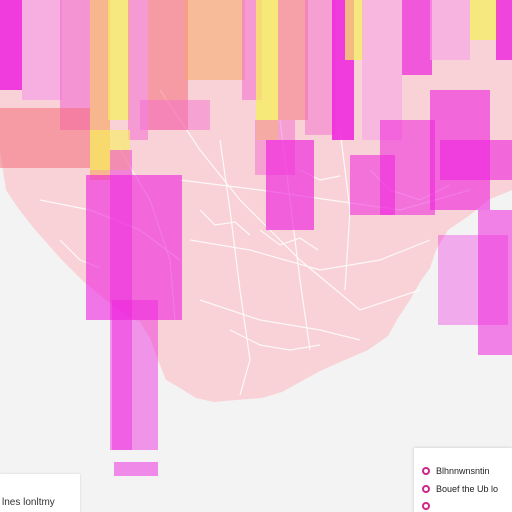 This screenshot has width=512, height=512. Describe the element at coordinates (28, 502) in the screenshot. I see `scale-label: lnes lonltmy` at that location.